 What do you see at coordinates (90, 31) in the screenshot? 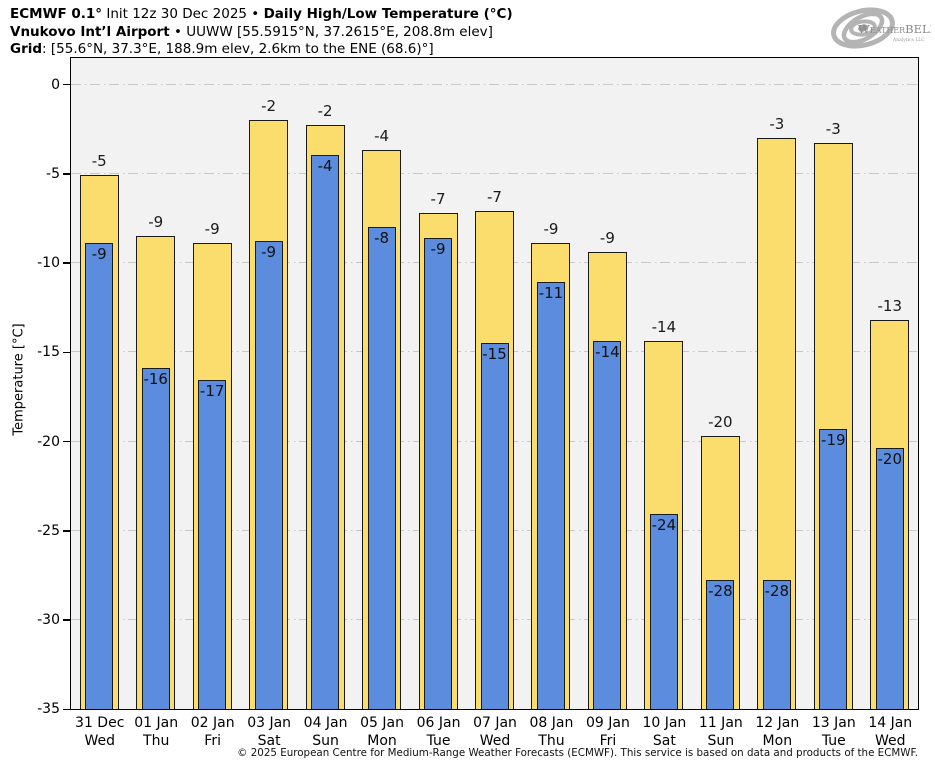
I see `station-name: Vnukovo Int’l Airport` at bounding box center [90, 31].